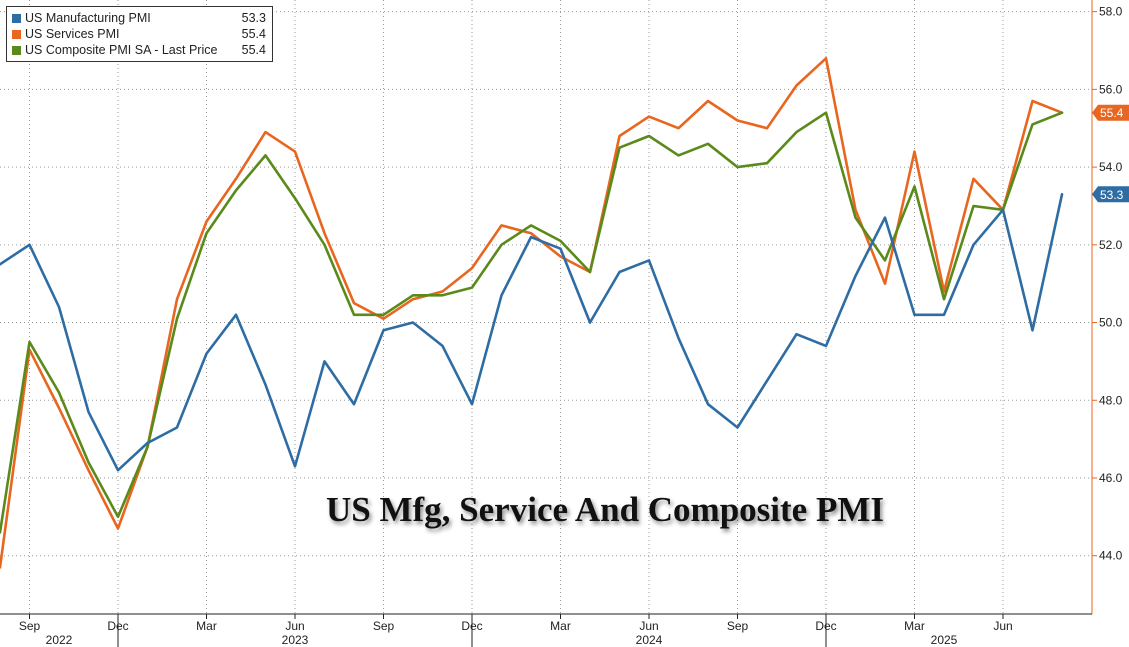 The width and height of the screenshot is (1129, 647). I want to click on badge-value: 55.4, so click(1112, 113).